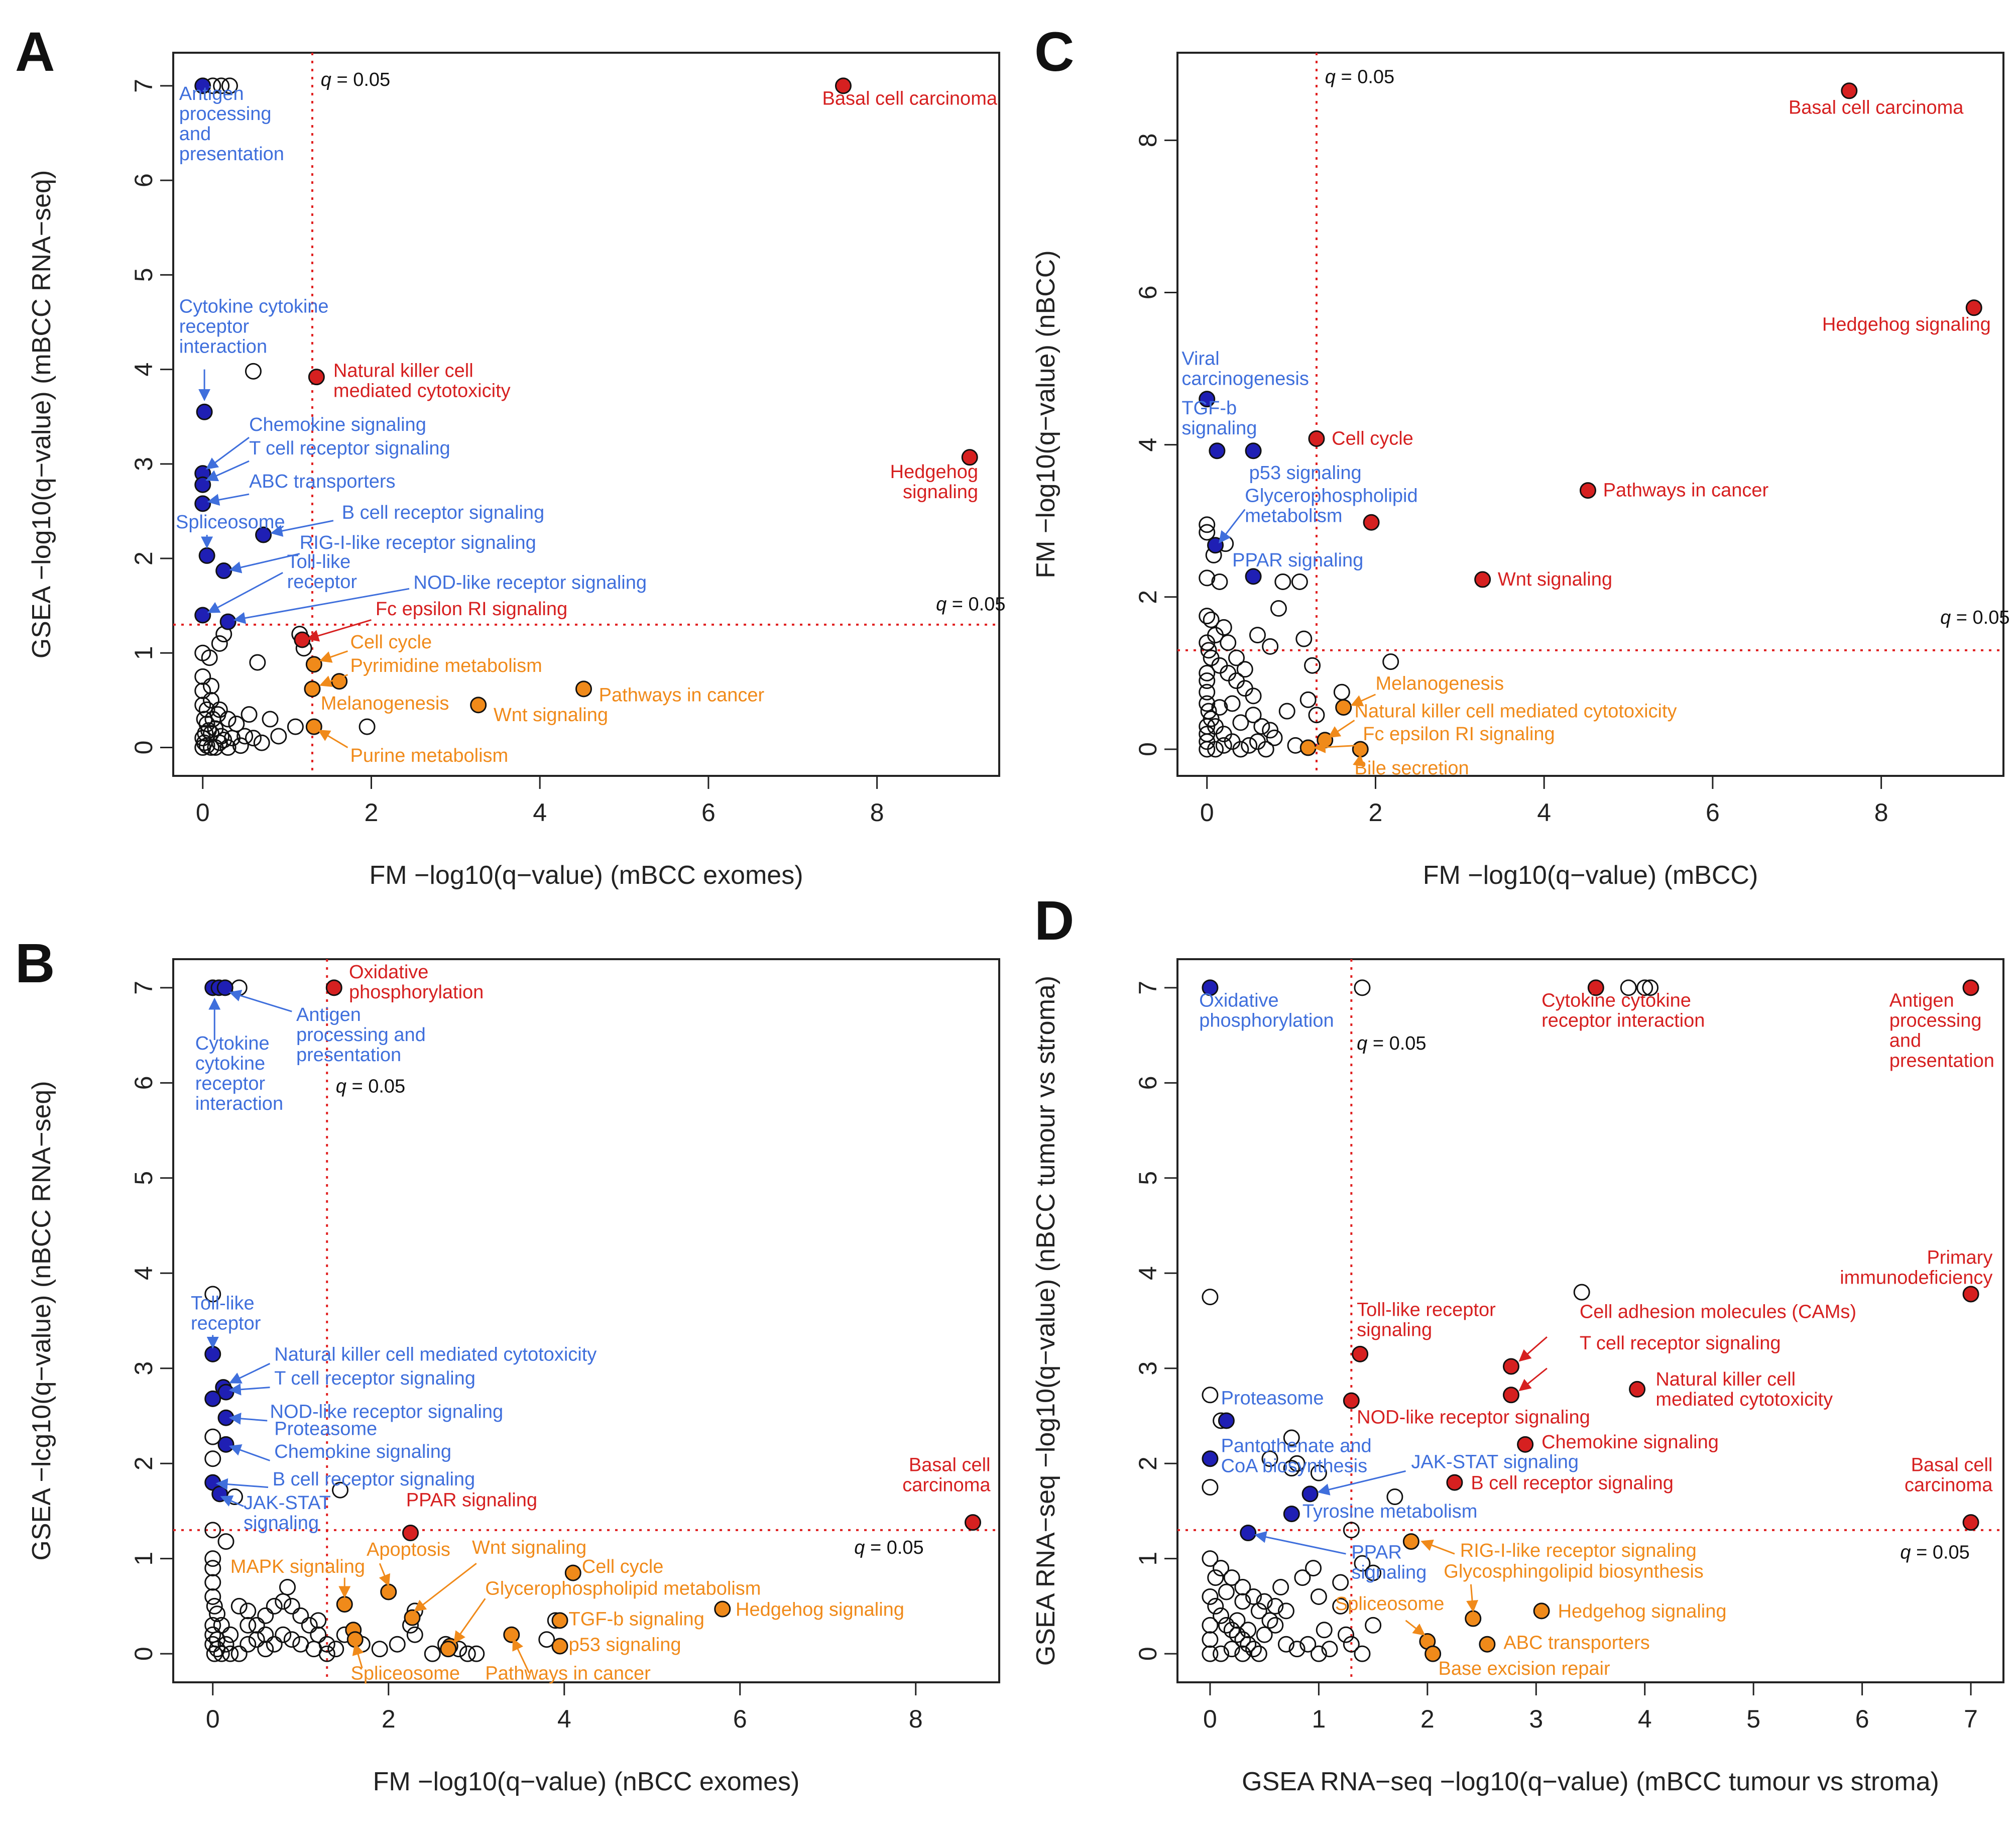  What do you see at coordinates (910, 99) in the screenshot?
I see `pathway-label-a-1: Basal cell carcinoma` at bounding box center [910, 99].